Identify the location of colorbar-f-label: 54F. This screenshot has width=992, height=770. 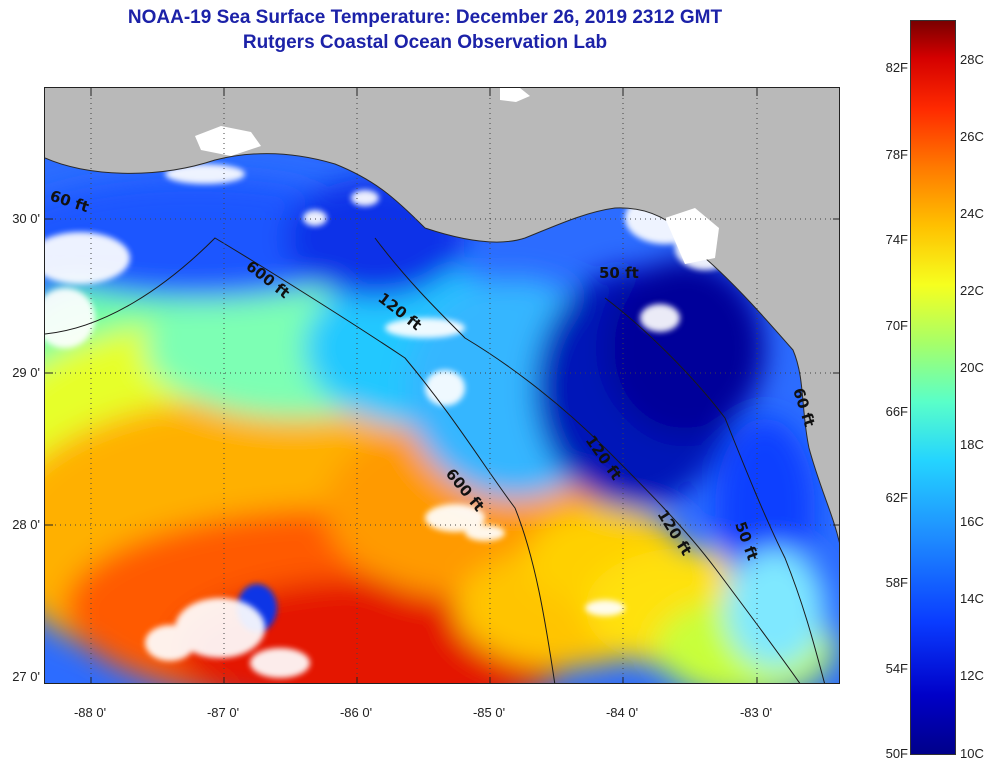
(896, 668).